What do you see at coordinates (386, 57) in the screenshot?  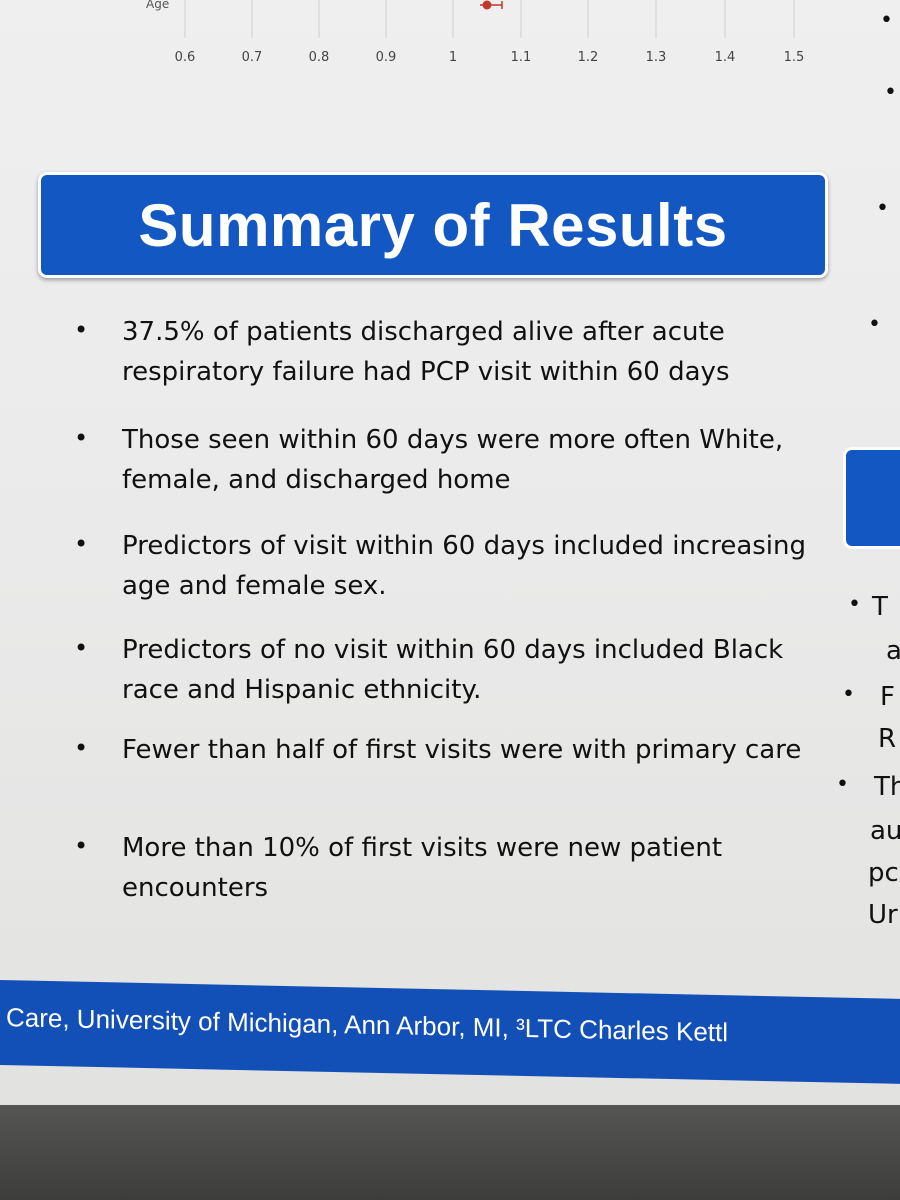 I see `tick-label: 0.9` at bounding box center [386, 57].